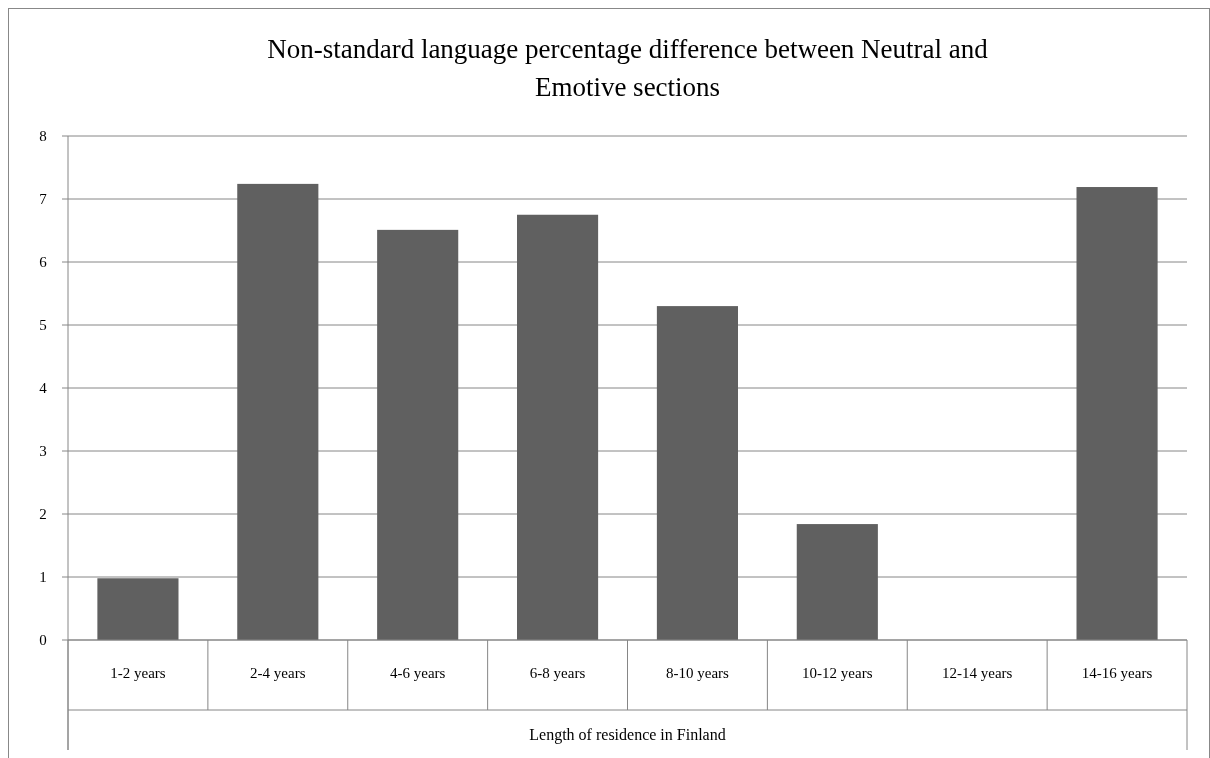 The width and height of the screenshot is (1210, 758). Describe the element at coordinates (43, 325) in the screenshot. I see `y-tick-label: 5` at that location.